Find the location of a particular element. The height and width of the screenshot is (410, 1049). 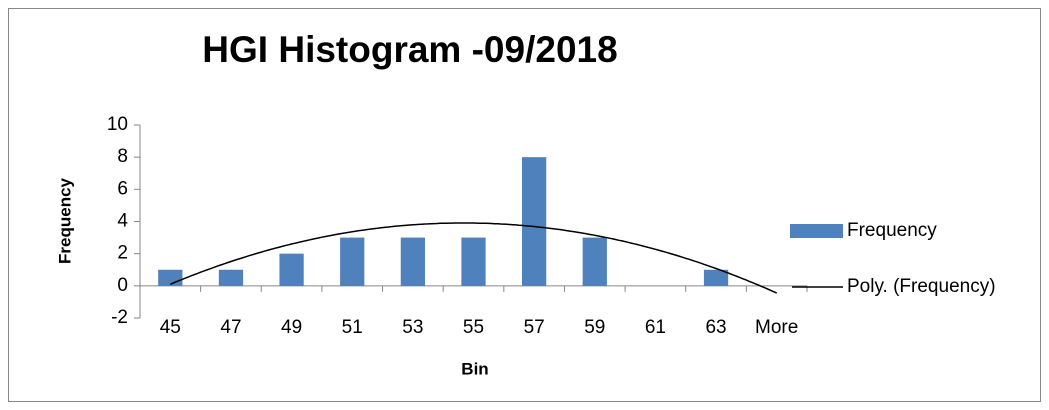

x-tick-label: 51 is located at coordinates (352, 327).